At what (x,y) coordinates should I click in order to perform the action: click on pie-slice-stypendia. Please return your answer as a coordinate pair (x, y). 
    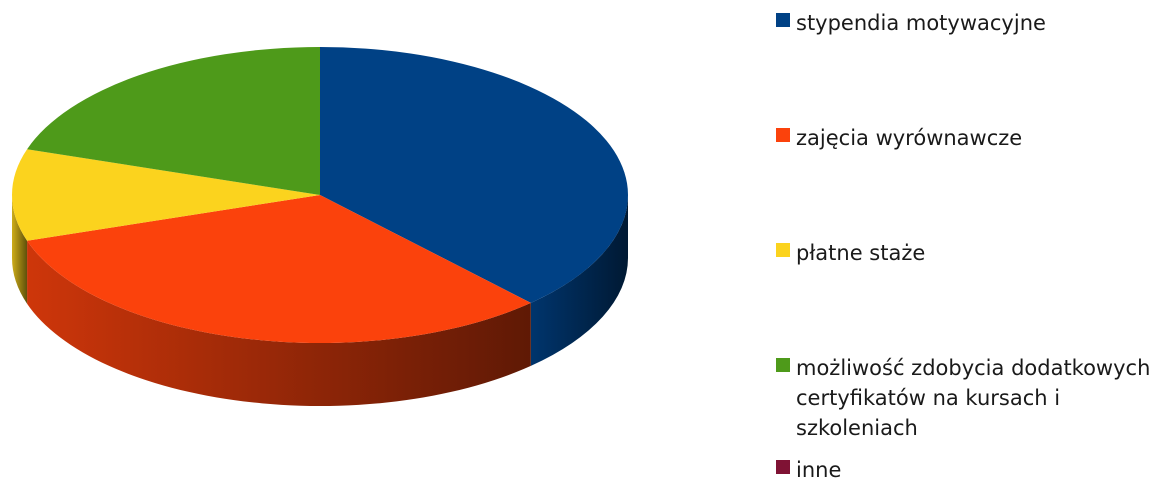
    Looking at the image, I should click on (474, 175).